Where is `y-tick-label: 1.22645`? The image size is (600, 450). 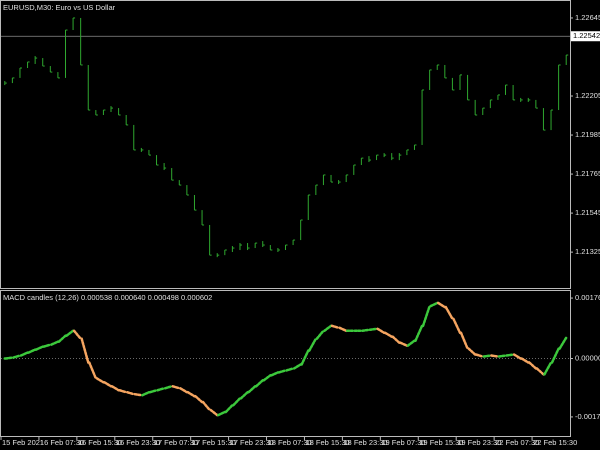
y-tick-label: 1.22645 is located at coordinates (587, 17).